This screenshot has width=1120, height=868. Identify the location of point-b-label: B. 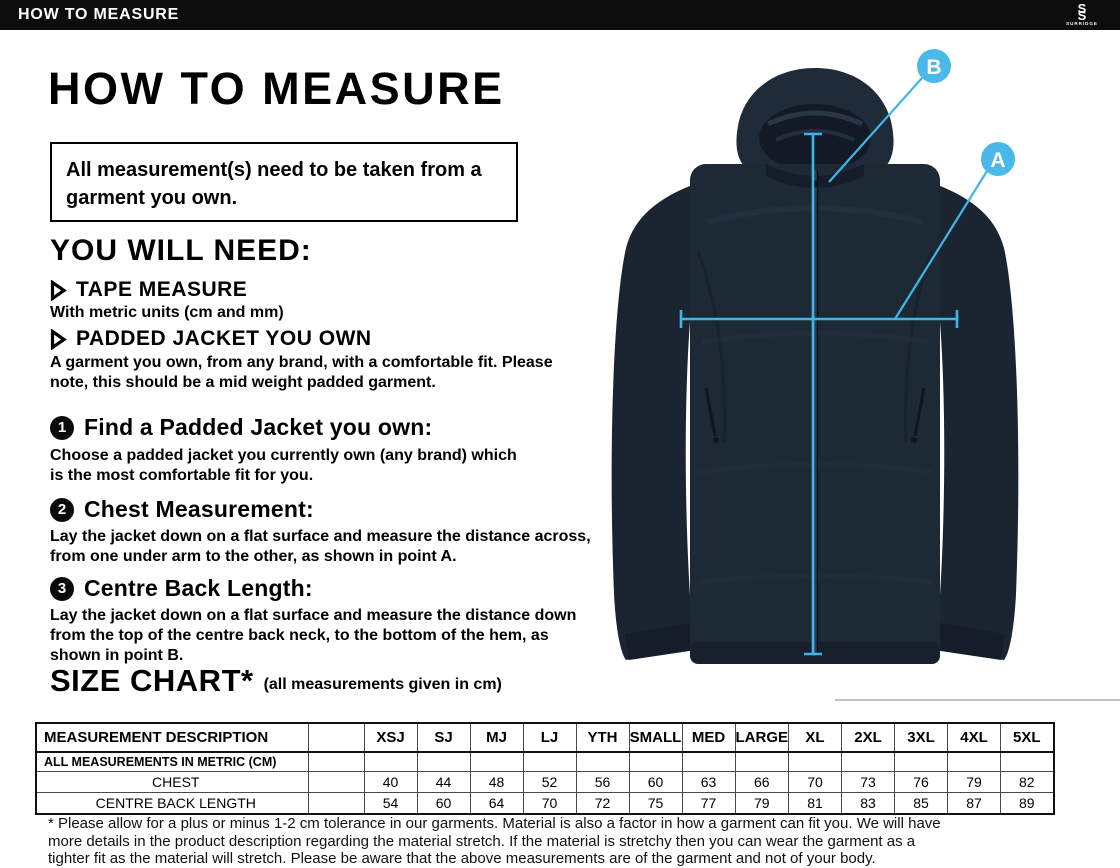
(933, 67).